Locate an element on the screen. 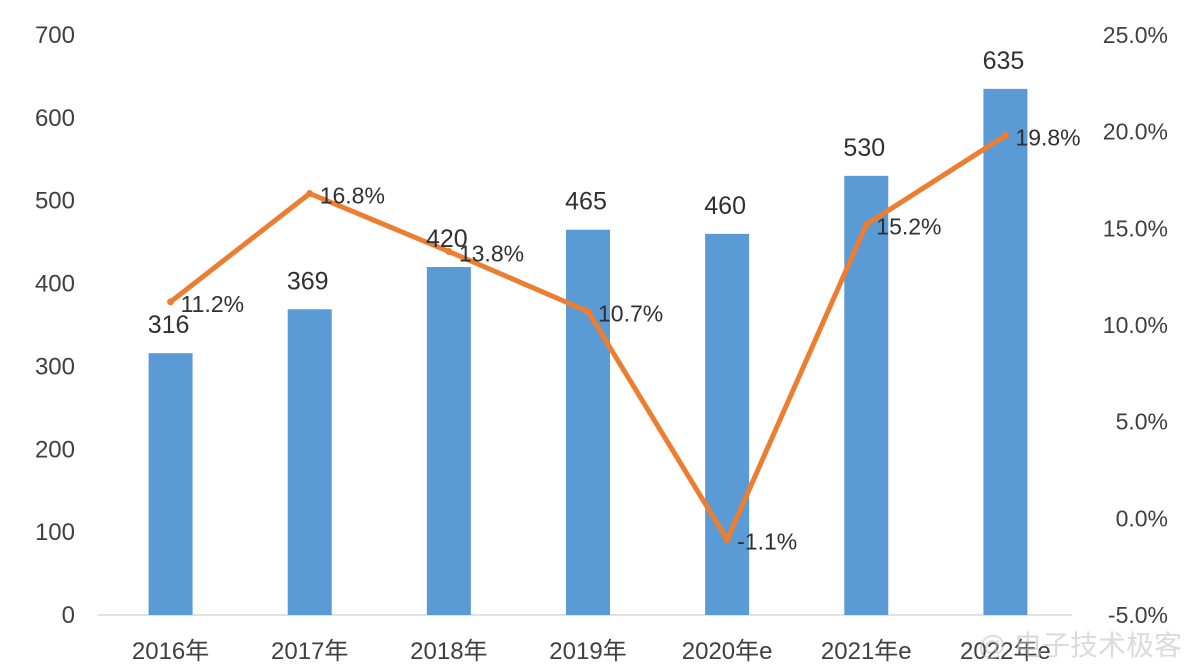 Image resolution: width=1185 pixels, height=672 pixels. bar-value-label: 420 is located at coordinates (447, 239).